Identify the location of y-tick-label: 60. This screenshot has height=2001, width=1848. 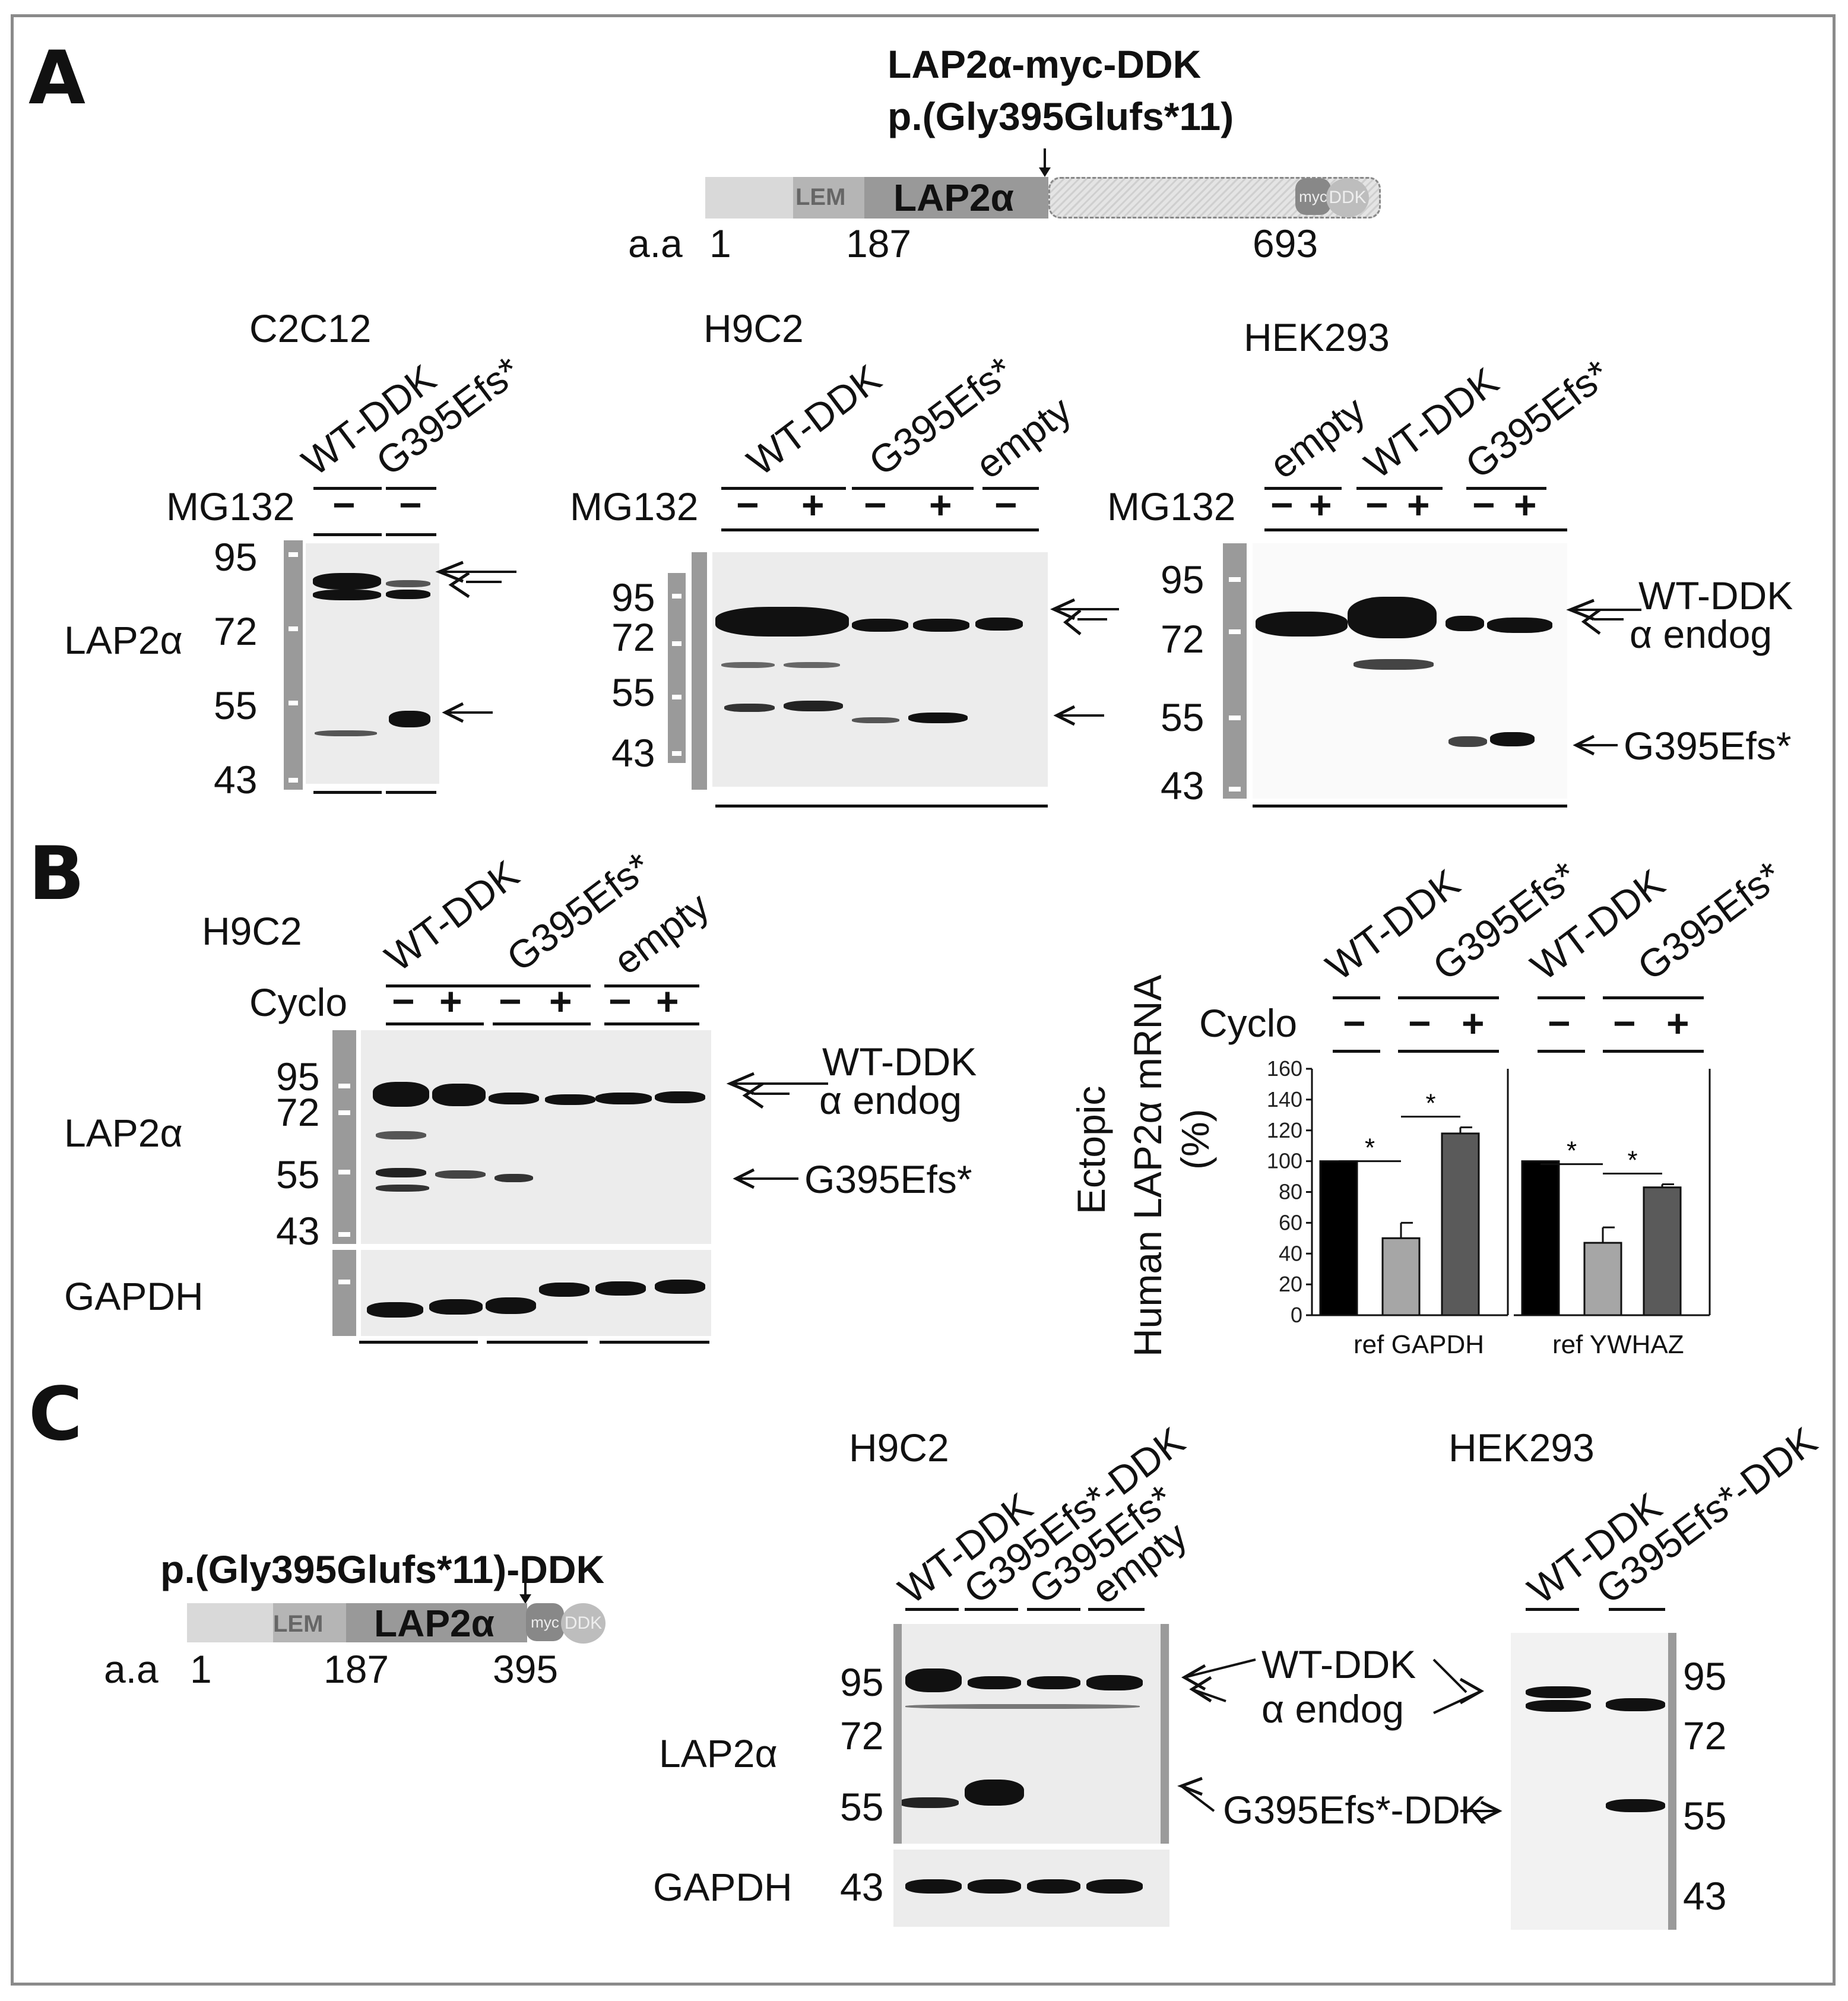
(1290, 1222).